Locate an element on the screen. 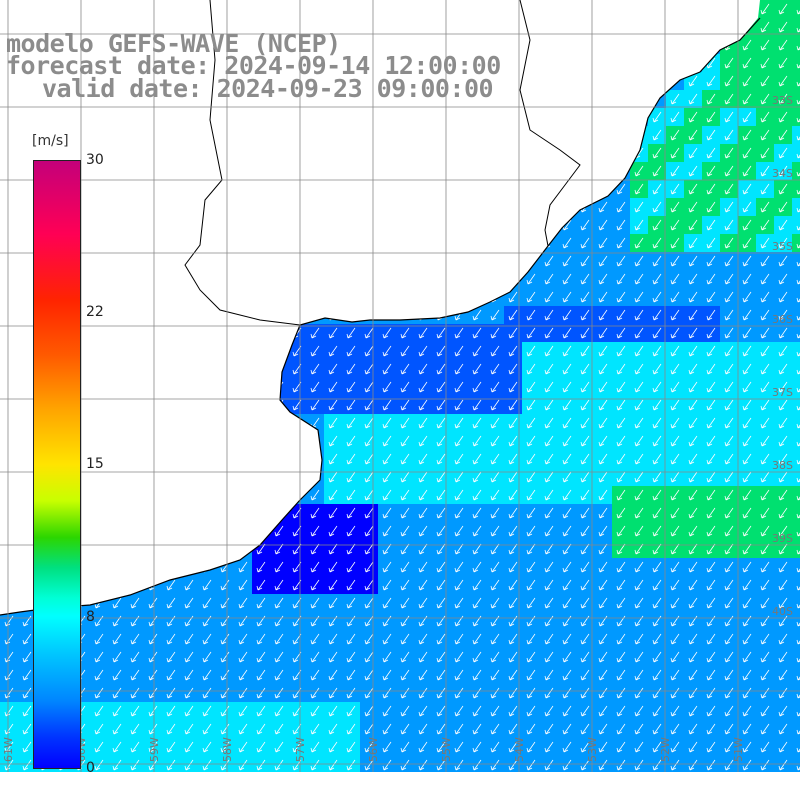 The height and width of the screenshot is (800, 800). longitude-label: 54W is located at coordinates (519, 749).